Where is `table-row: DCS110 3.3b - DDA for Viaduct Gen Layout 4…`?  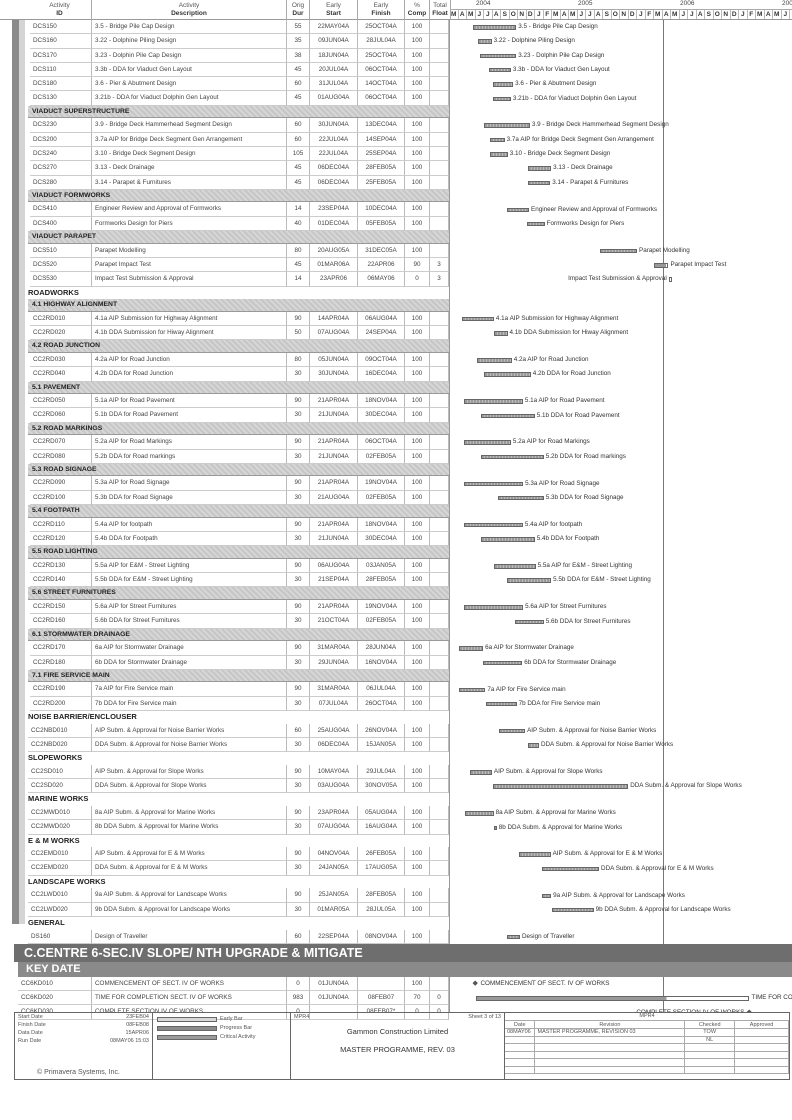
table-row: DCS110 3.3b - DDA for Viaduct Gen Layout 4… is located at coordinates (396, 70).